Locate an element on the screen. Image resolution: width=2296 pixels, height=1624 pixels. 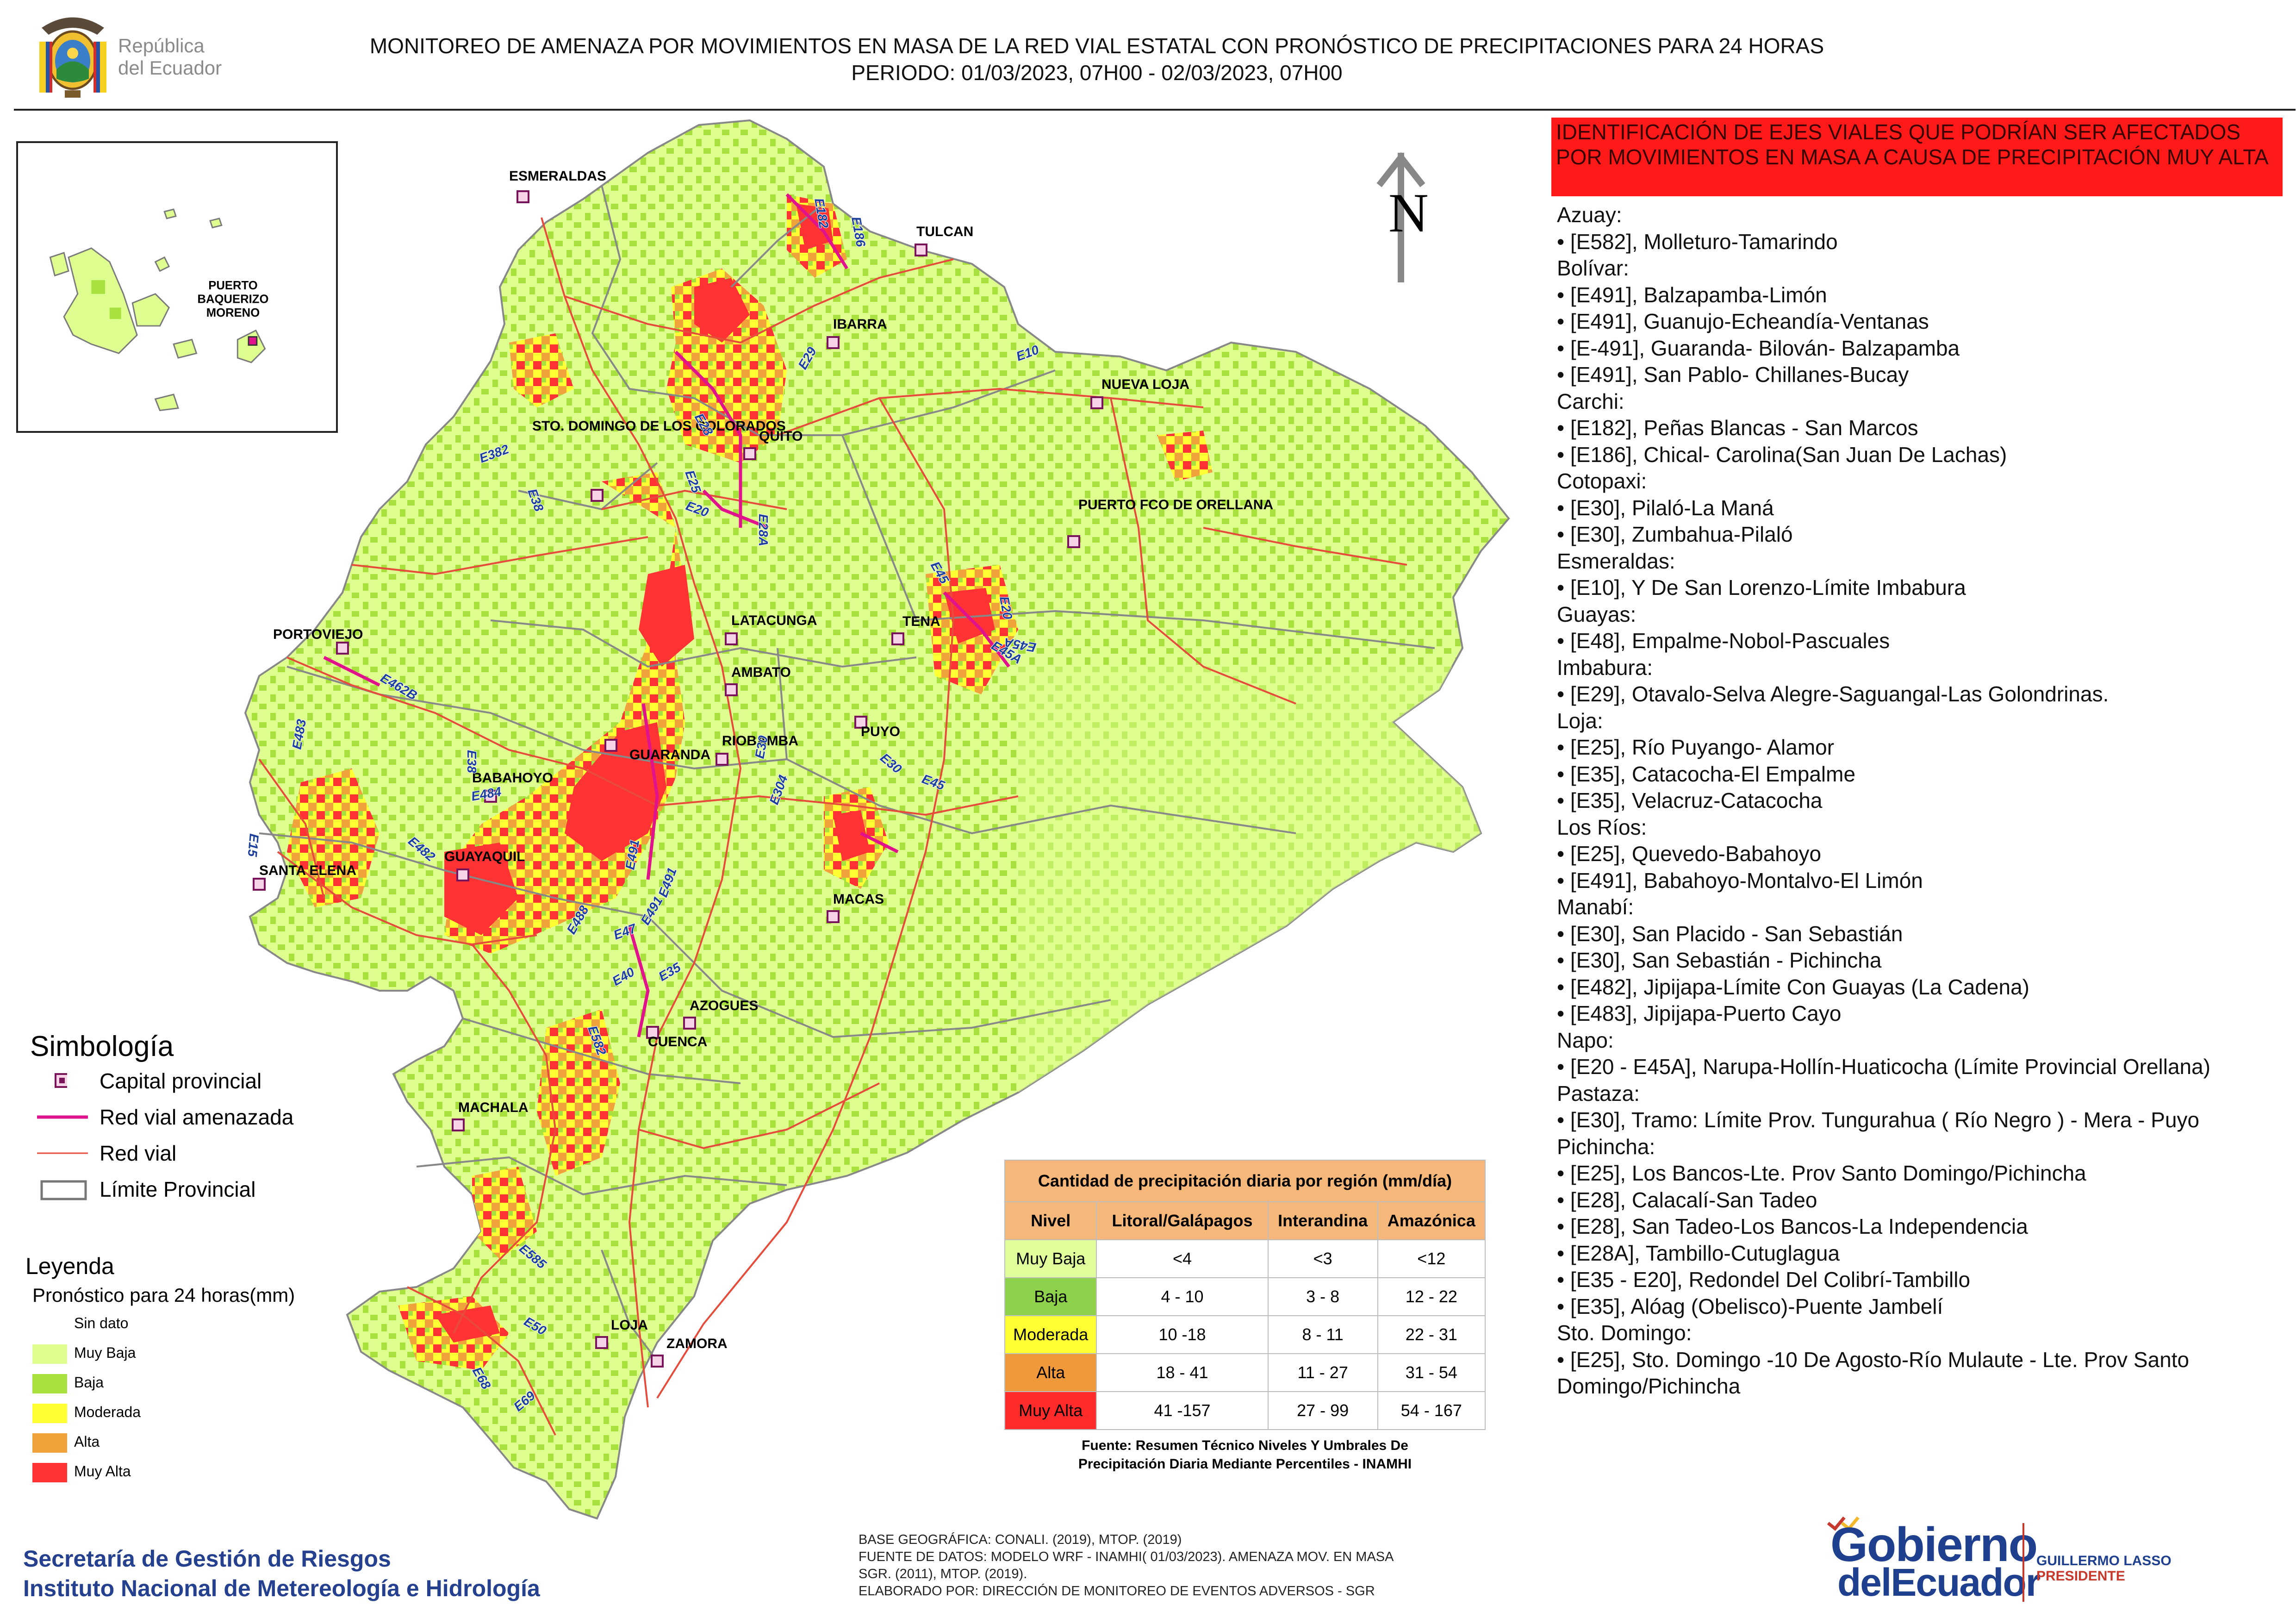
col-header-nivel: Nivel is located at coordinates (1050, 1220).